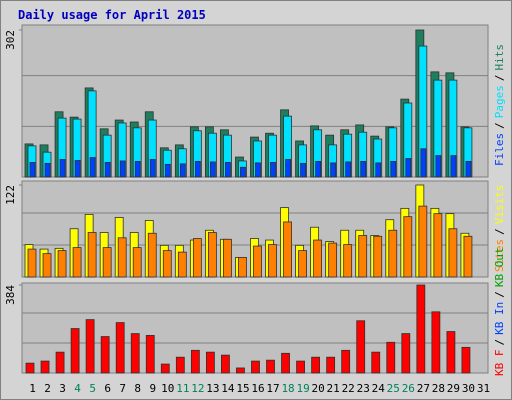 Image resolution: width=512 pixels, height=400 pixels. Describe the element at coordinates (92, 388) in the screenshot. I see `x-tick-label: 5` at that location.